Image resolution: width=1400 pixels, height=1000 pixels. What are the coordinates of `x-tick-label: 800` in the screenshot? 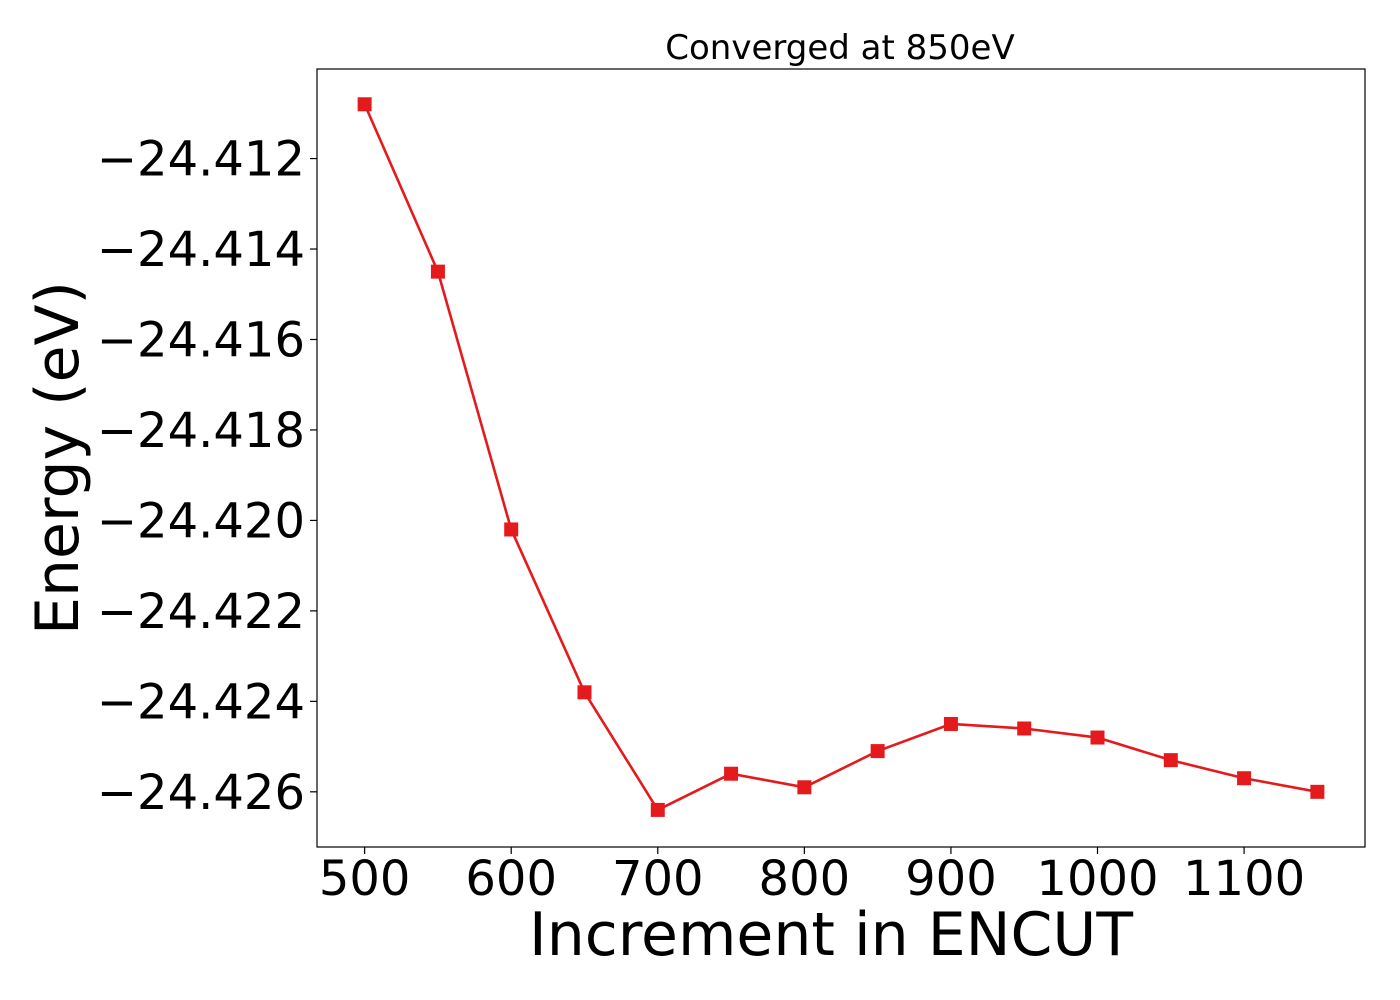 It's located at (805, 879).